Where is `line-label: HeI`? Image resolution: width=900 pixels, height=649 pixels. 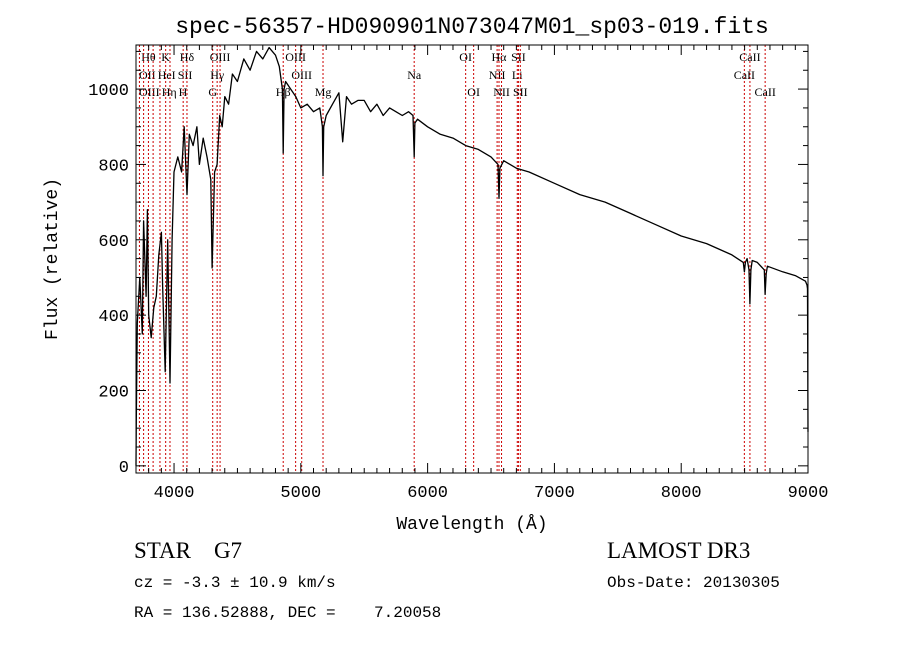 line-label: HeI is located at coordinates (167, 75).